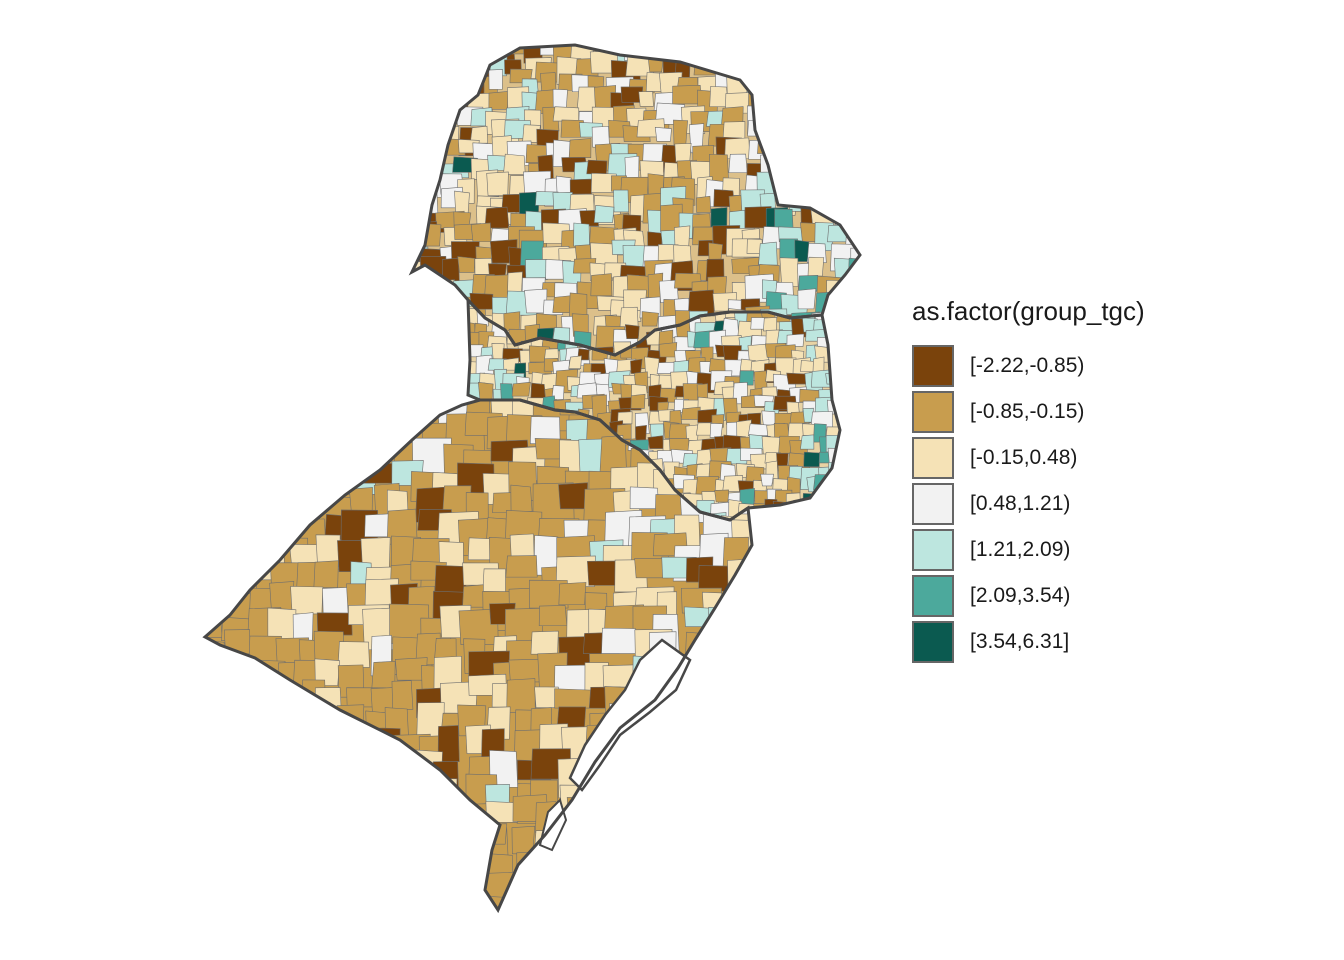 This screenshot has width=1344, height=960. I want to click on legend-swatch, so click(933, 412).